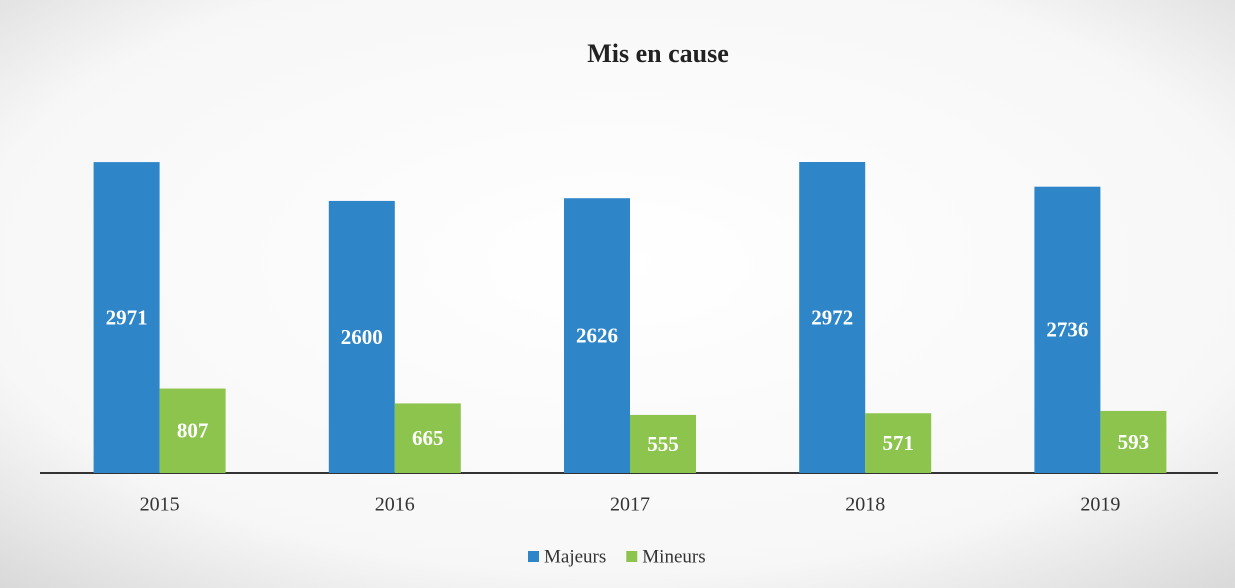 This screenshot has height=588, width=1235. Describe the element at coordinates (395, 505) in the screenshot. I see `x-tick-label: 2016` at that location.